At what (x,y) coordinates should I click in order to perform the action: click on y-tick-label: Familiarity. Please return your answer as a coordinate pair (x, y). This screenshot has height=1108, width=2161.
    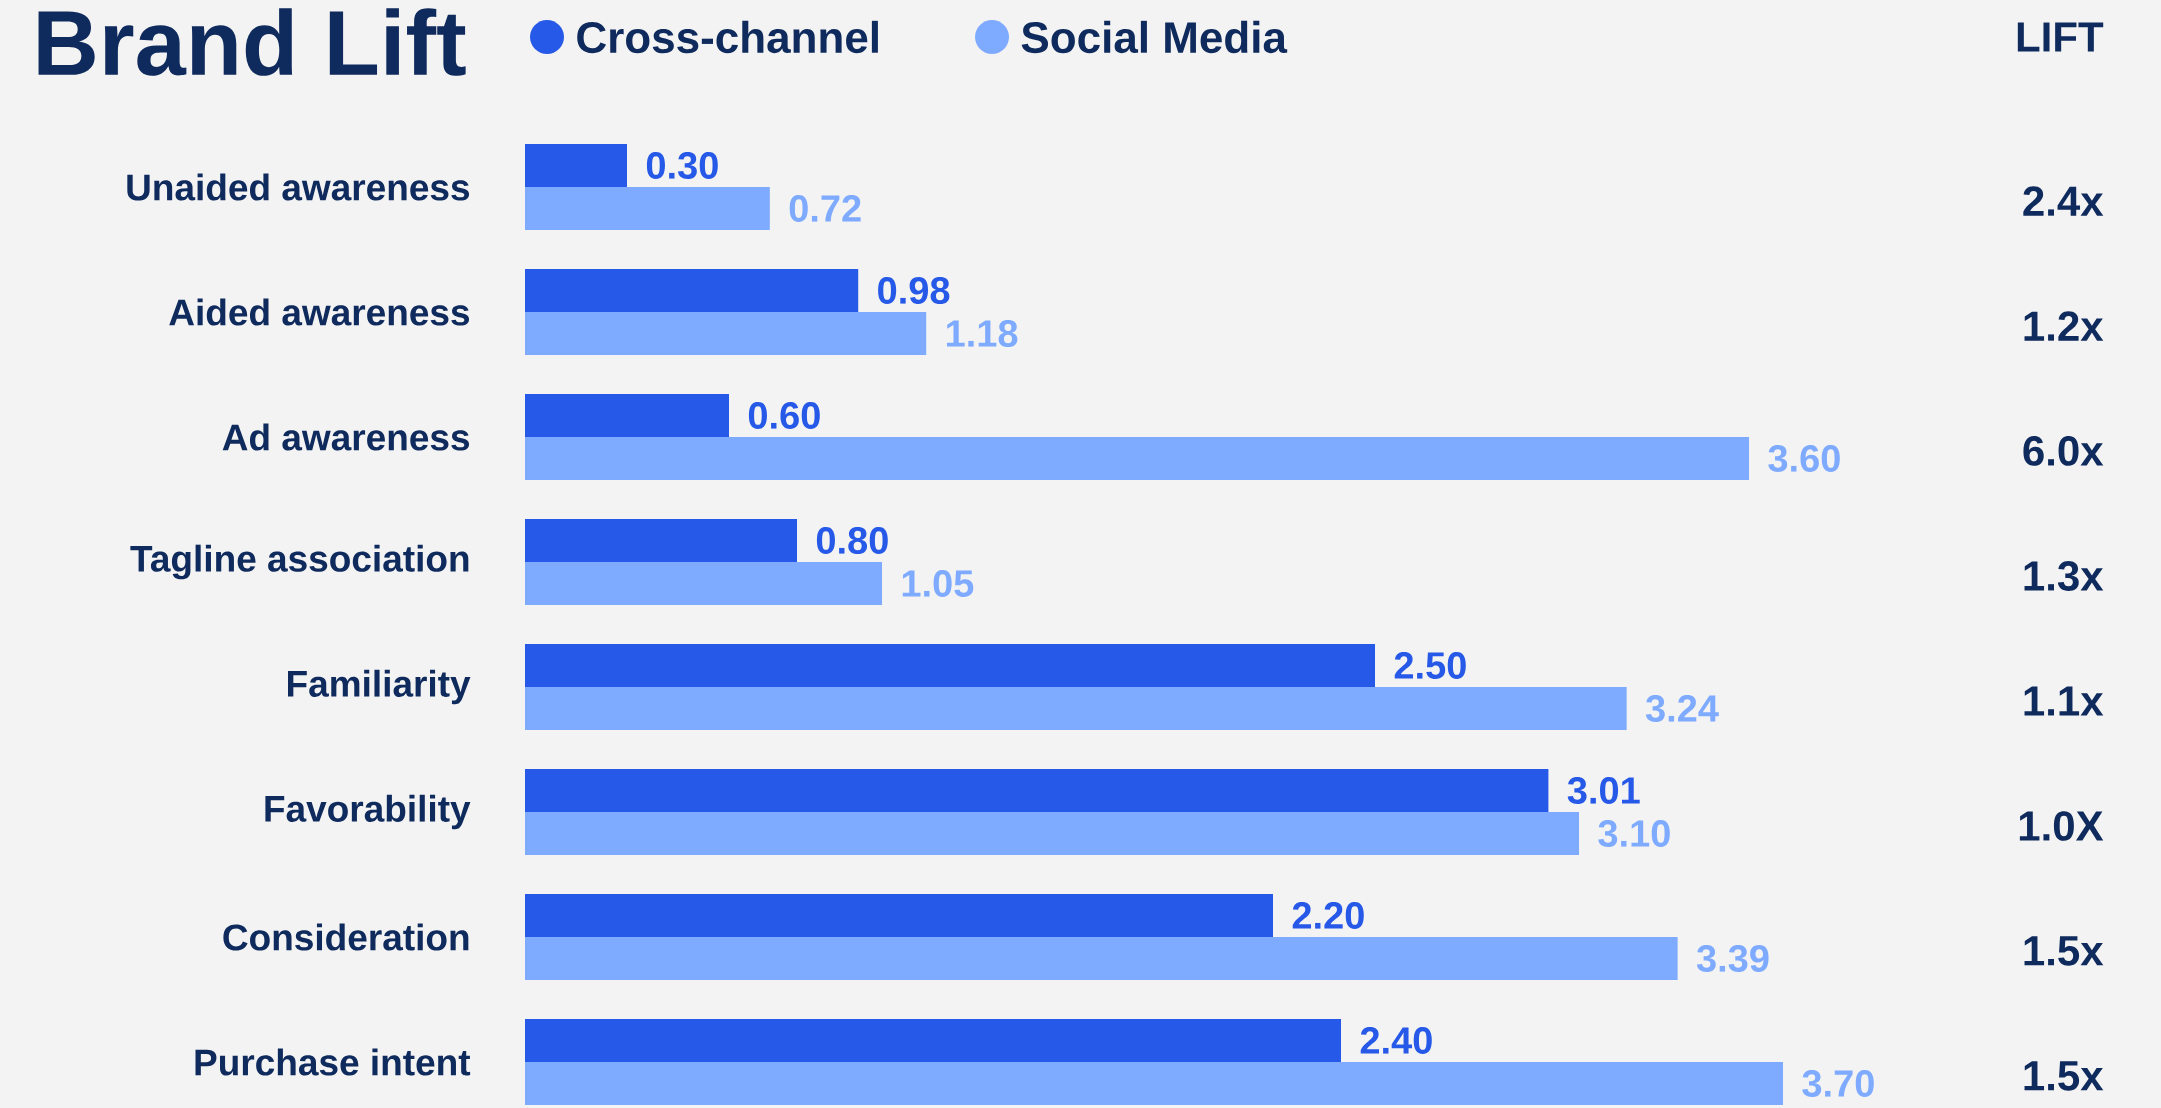
    Looking at the image, I should click on (379, 687).